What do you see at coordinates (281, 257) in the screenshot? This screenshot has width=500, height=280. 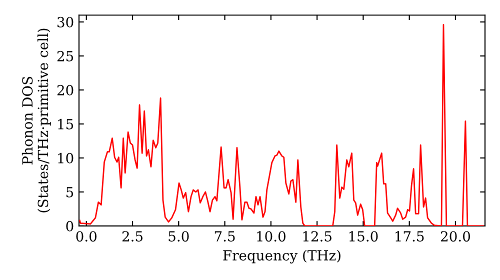 I see `x-axis-title: Frequency (THz)` at bounding box center [281, 257].